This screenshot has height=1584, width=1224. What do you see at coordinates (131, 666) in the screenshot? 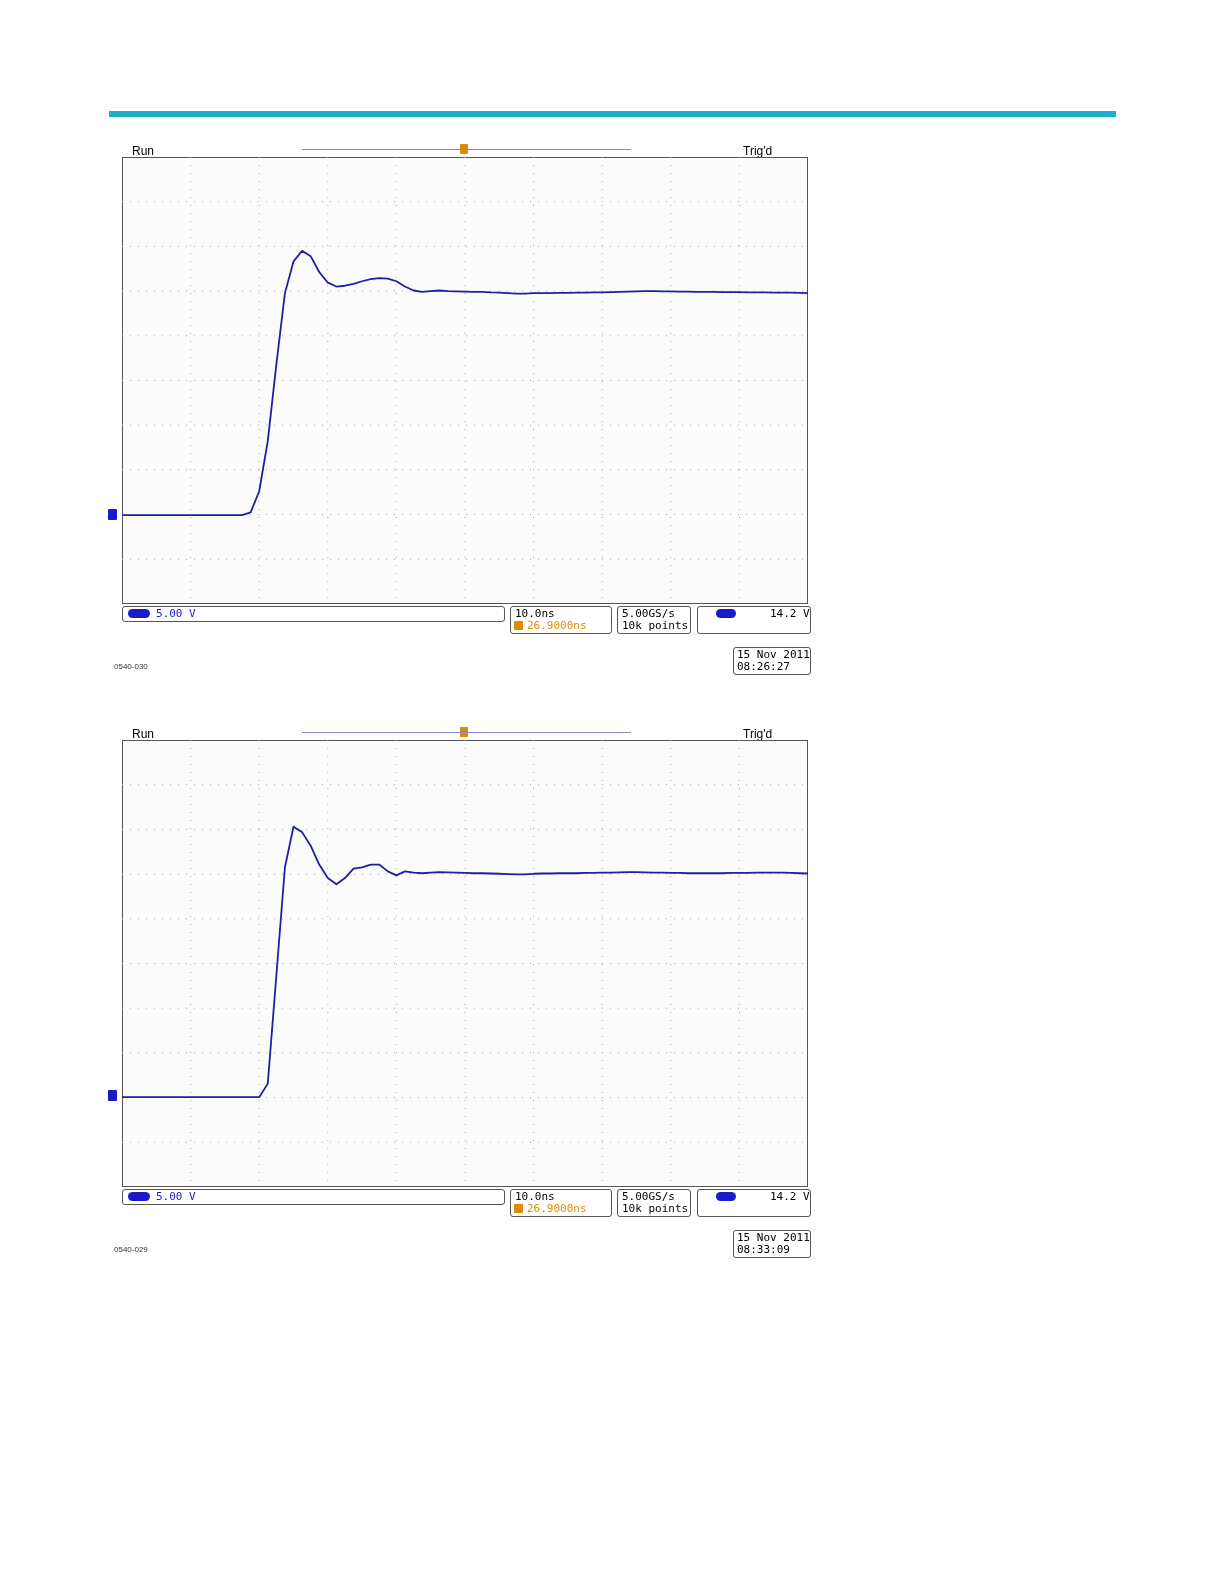
I see `text: 0540-030` at bounding box center [131, 666].